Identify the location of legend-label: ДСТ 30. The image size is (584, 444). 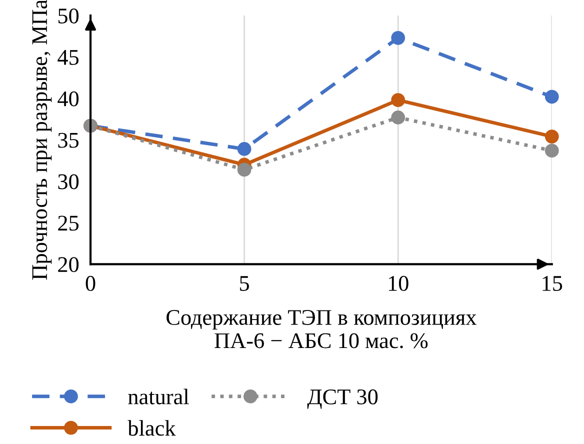
(342, 399).